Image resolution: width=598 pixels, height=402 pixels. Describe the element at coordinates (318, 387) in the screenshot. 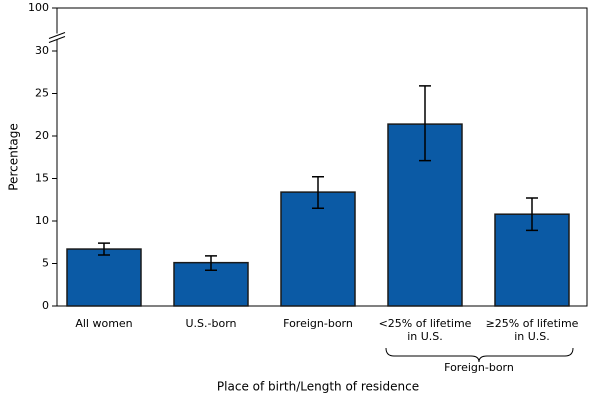

I see `x-axis-label: Place of birth/Length of residence` at that location.